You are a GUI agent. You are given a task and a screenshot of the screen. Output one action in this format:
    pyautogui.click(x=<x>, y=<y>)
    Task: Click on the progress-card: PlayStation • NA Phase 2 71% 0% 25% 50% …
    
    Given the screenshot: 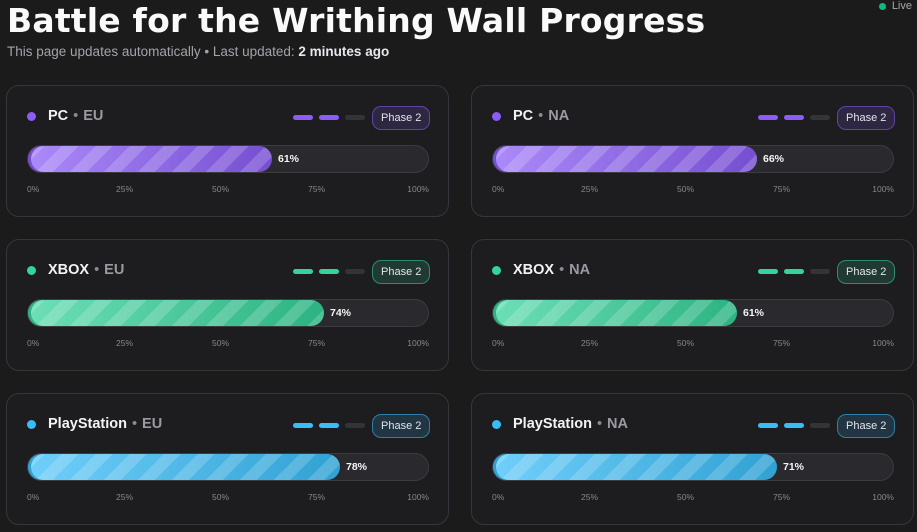 What is the action you would take?
    pyautogui.click(x=692, y=459)
    